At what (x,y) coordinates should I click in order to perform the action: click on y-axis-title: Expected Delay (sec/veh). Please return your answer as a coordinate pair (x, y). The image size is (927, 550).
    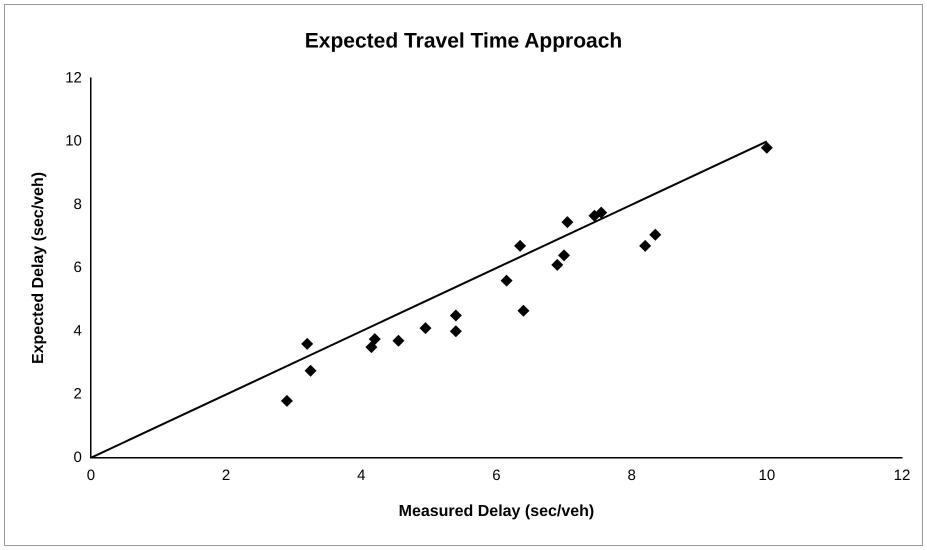
    Looking at the image, I should click on (39, 268).